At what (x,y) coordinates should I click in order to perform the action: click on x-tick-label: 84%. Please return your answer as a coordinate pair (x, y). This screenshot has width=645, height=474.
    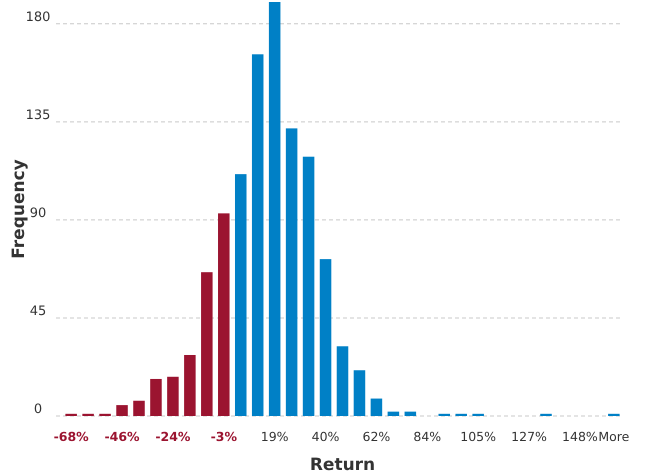
    Looking at the image, I should click on (427, 436).